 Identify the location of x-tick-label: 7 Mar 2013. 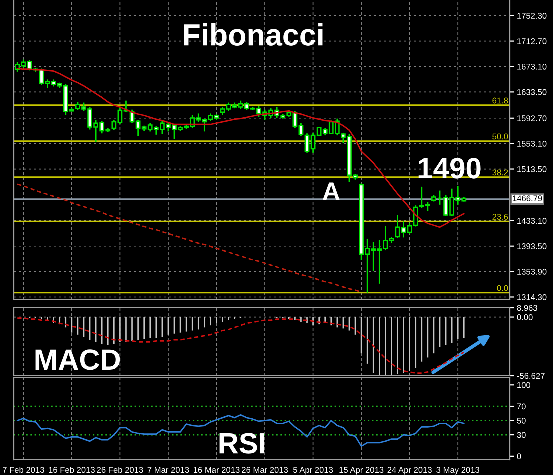
(169, 470).